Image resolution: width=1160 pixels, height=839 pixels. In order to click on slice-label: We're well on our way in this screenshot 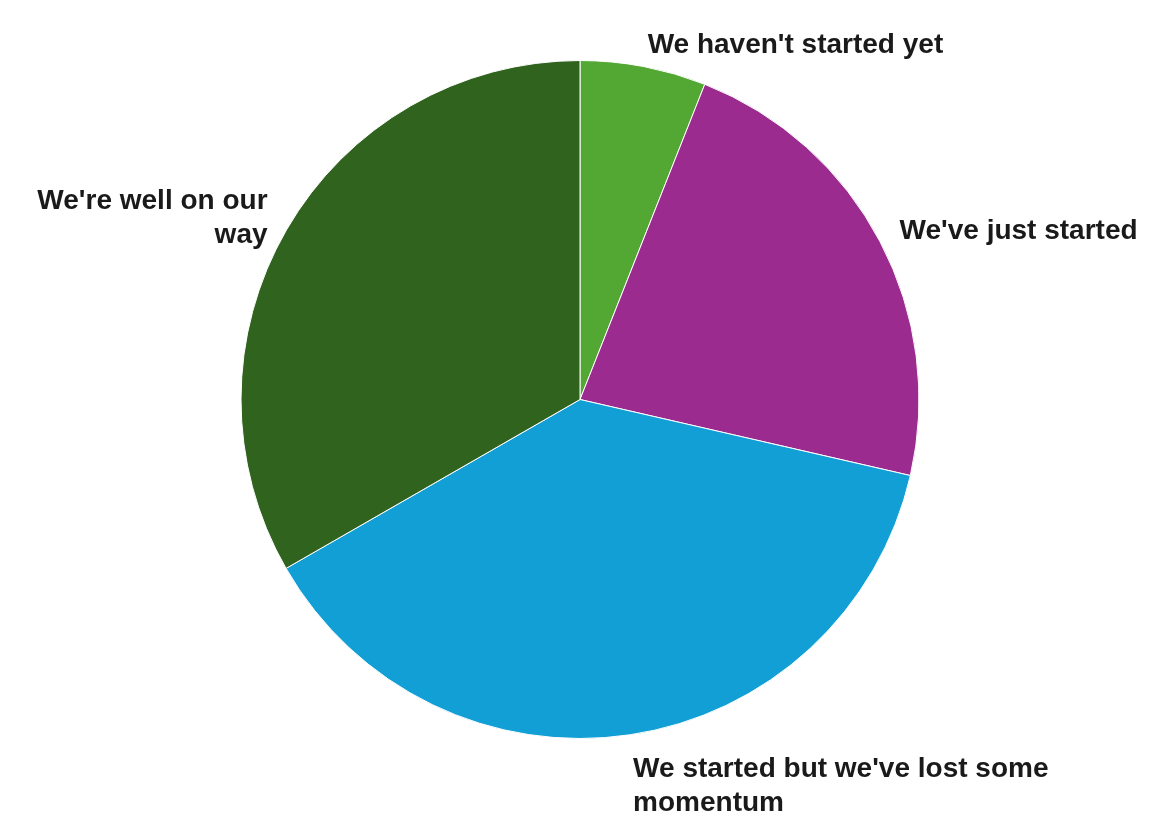, I will do `click(152, 217)`.